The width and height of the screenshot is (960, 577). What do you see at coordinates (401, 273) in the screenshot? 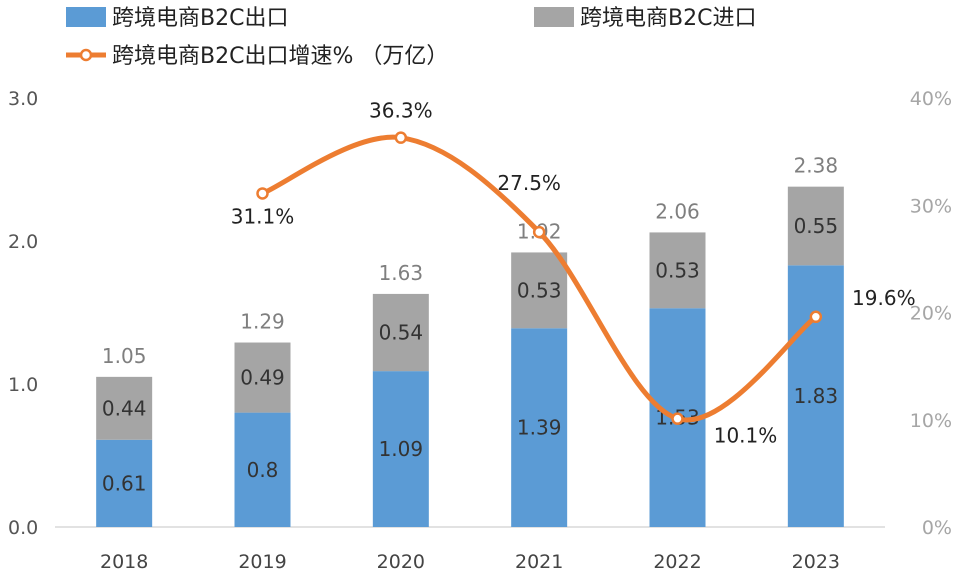
I see `data-label-total: 1.63` at bounding box center [401, 273].